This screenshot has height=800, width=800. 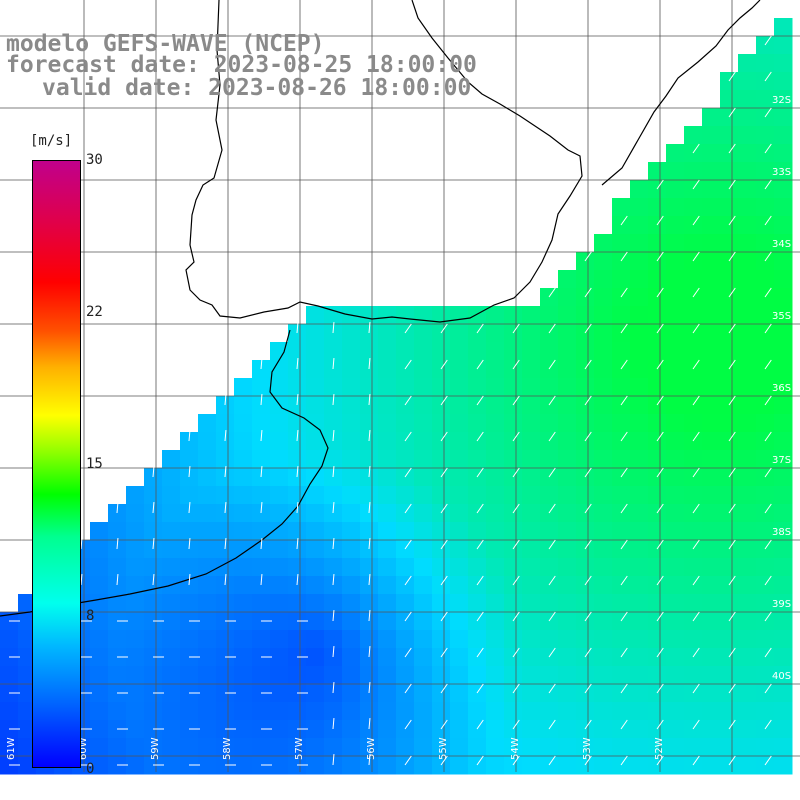 I want to click on lat-label: 35S, so click(x=781, y=316).